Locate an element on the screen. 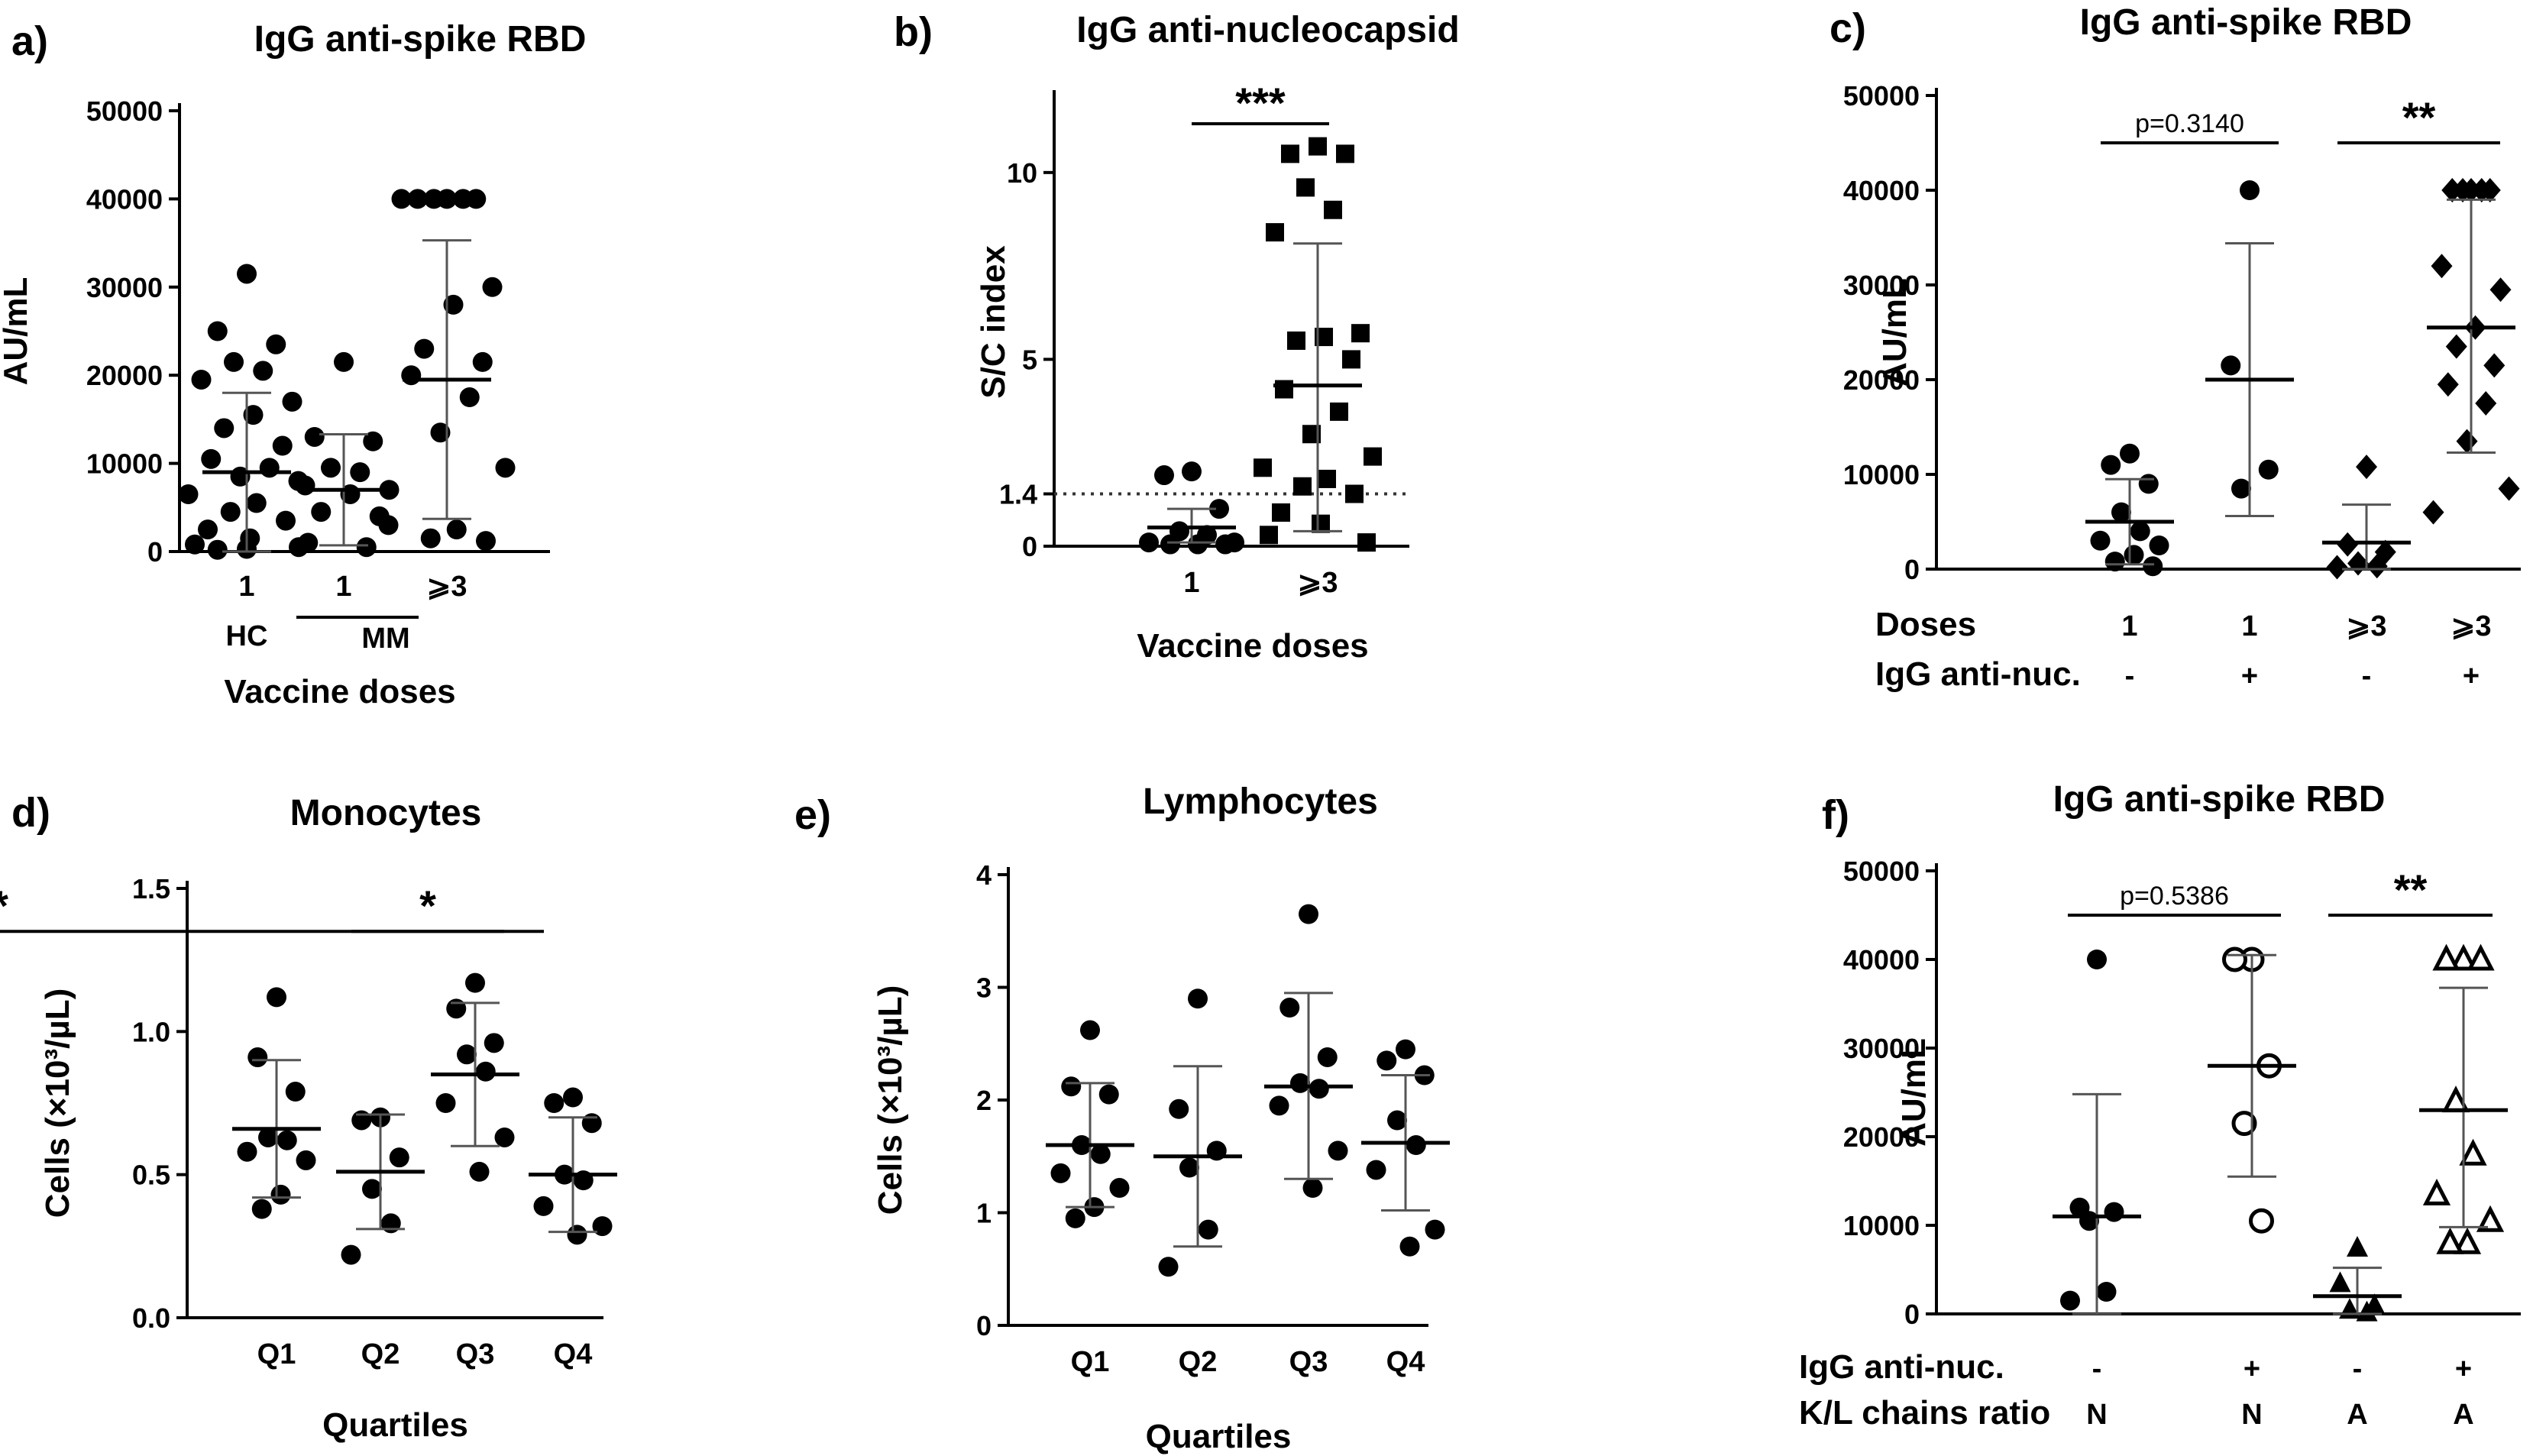 This screenshot has height=1456, width=2546. y-tick-label: 0.0 is located at coordinates (151, 1318).